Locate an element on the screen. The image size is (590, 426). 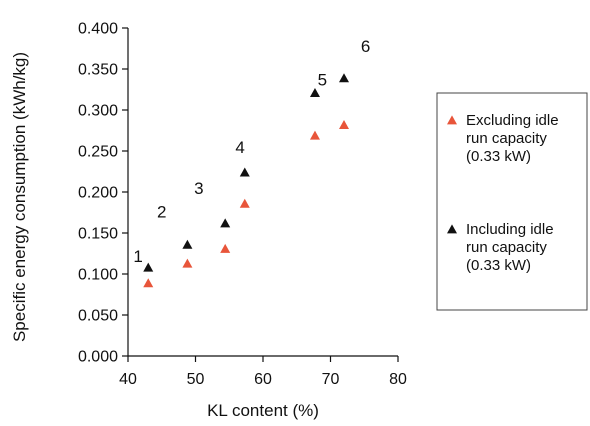
y-tick-label: 0.150 is located at coordinates (98, 234).